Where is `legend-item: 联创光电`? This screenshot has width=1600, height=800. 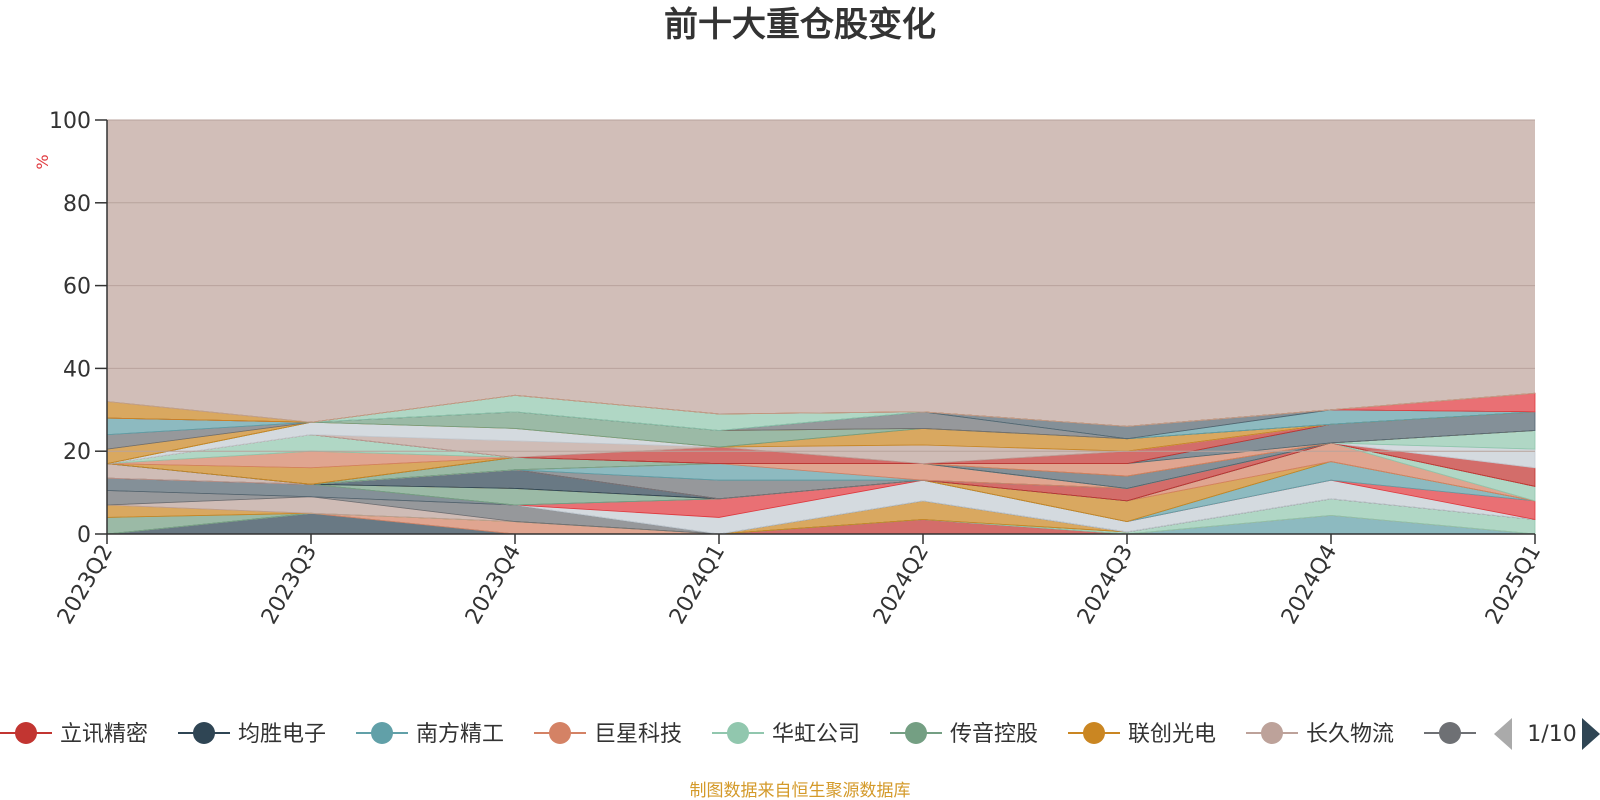
legend-item: 联创光电 is located at coordinates (1142, 734).